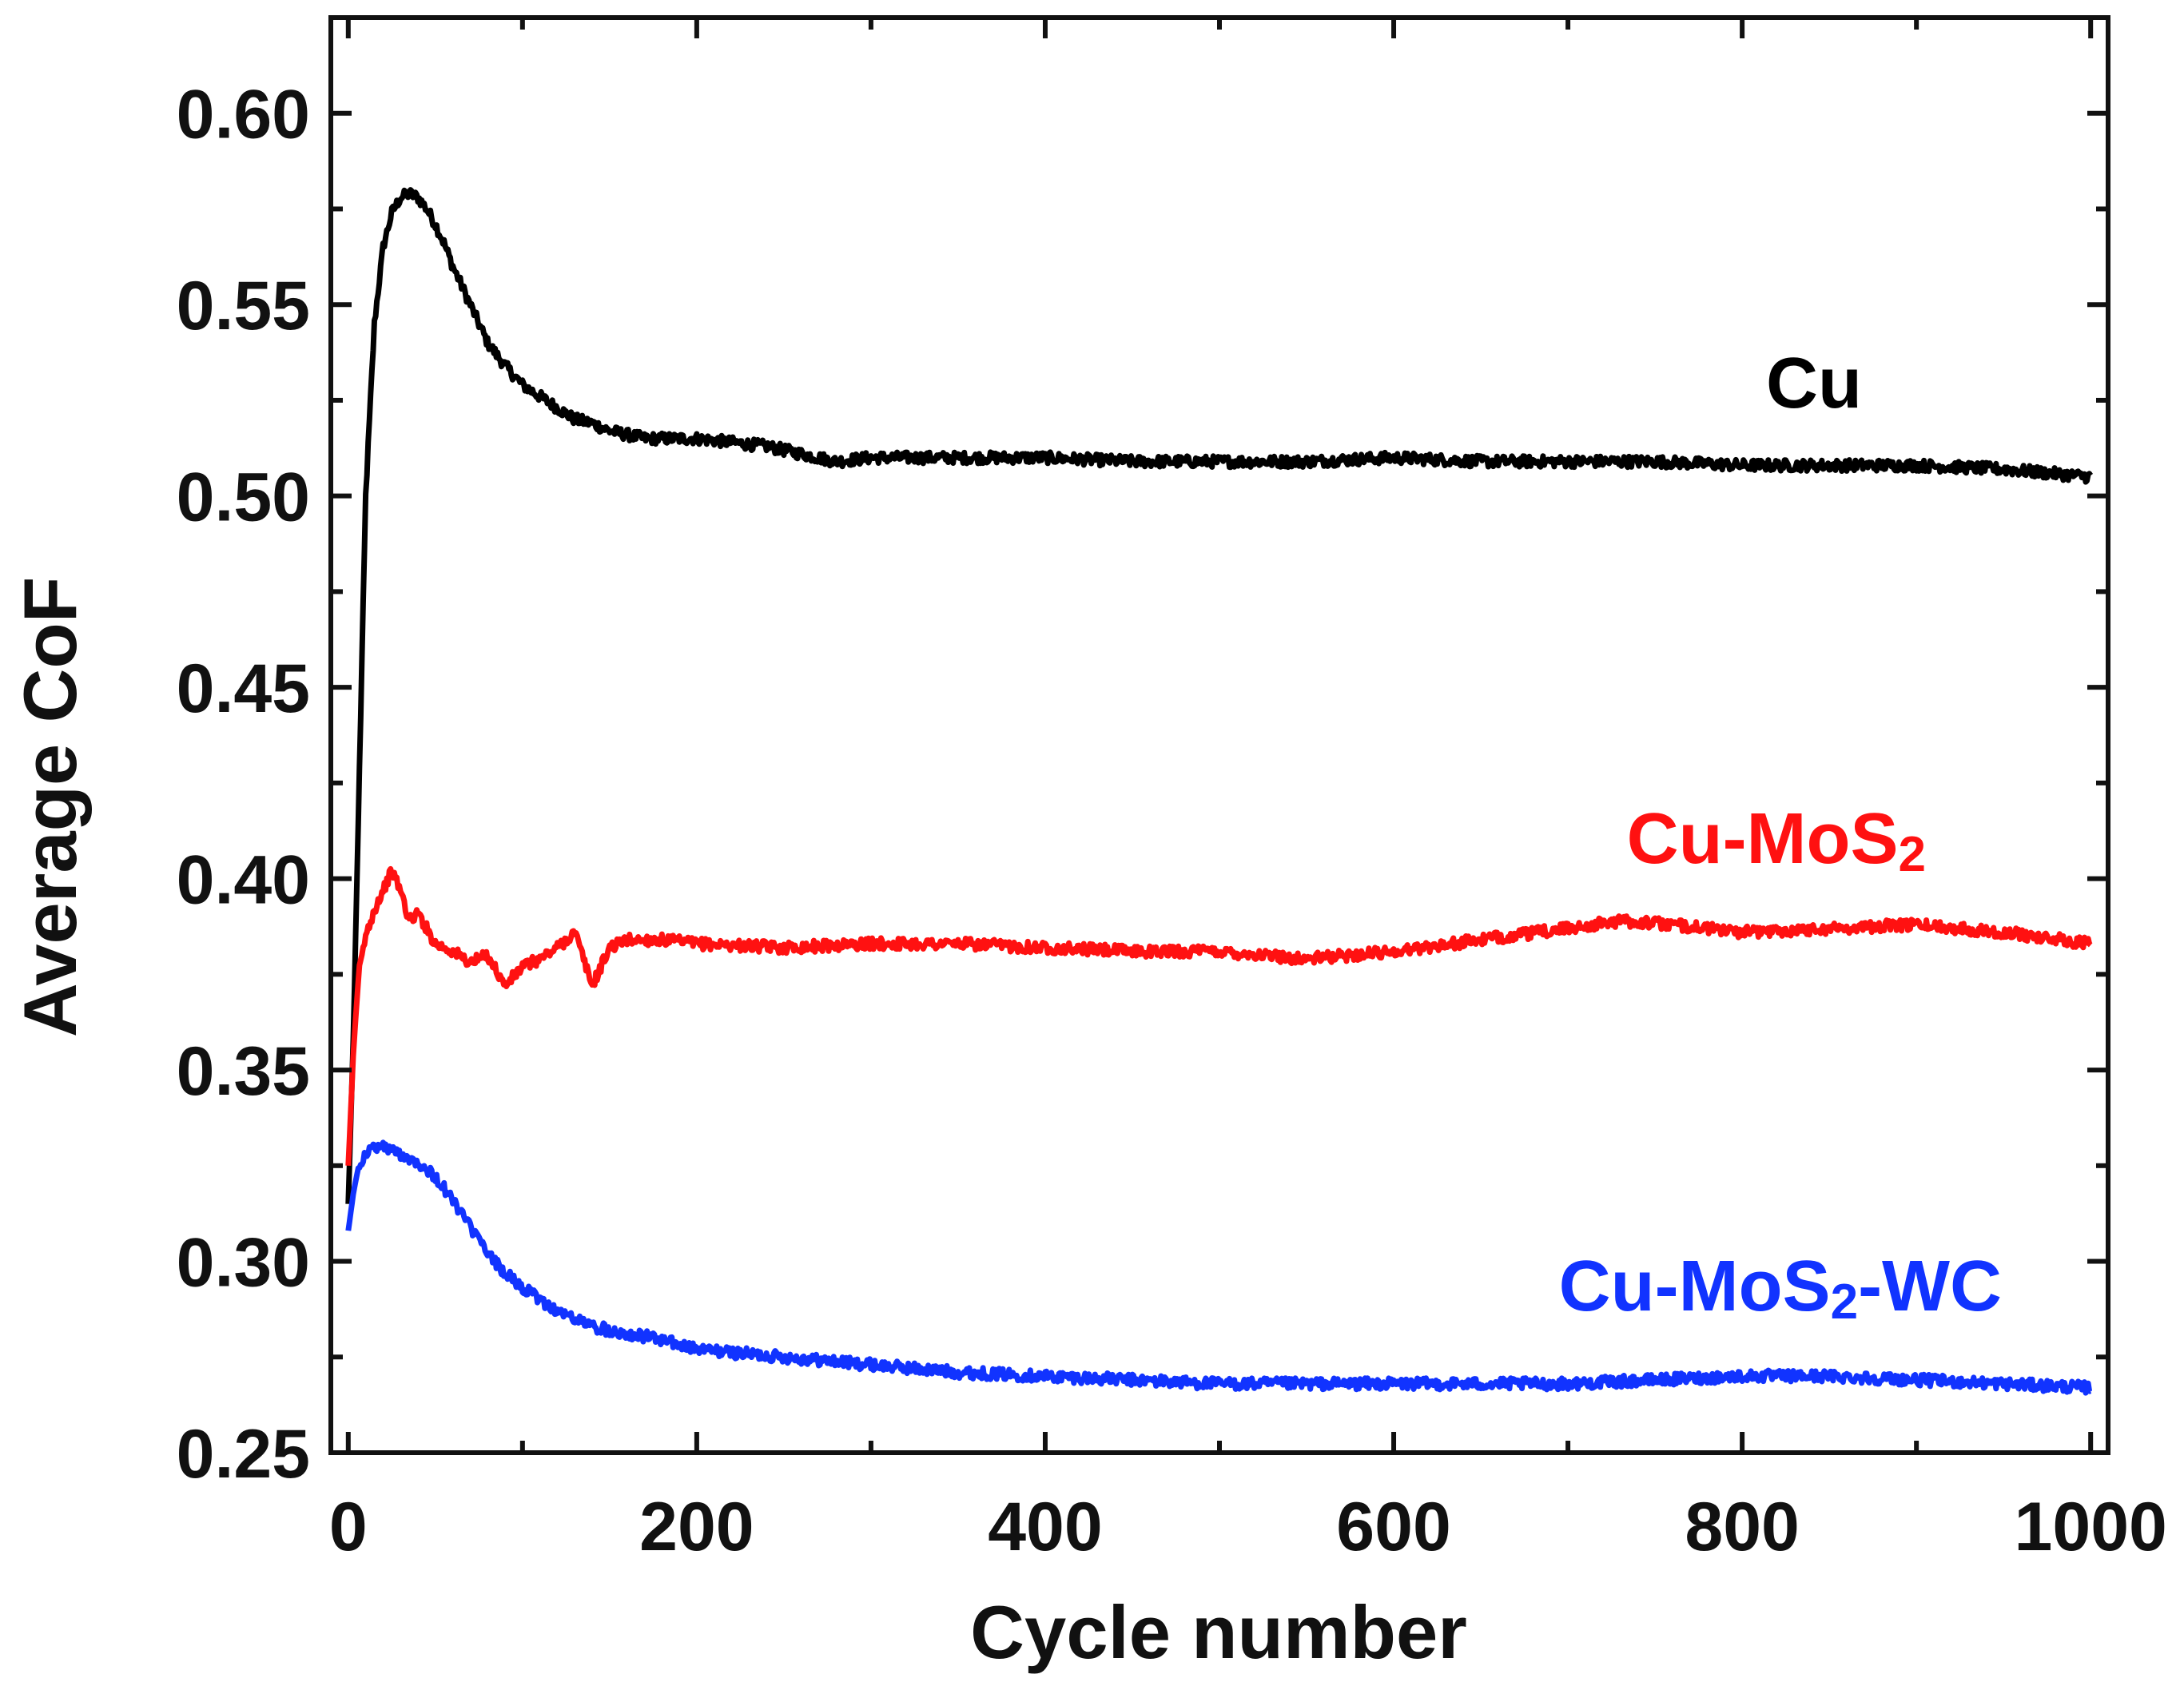  I want to click on x-tick-label: 600, so click(1393, 1527).